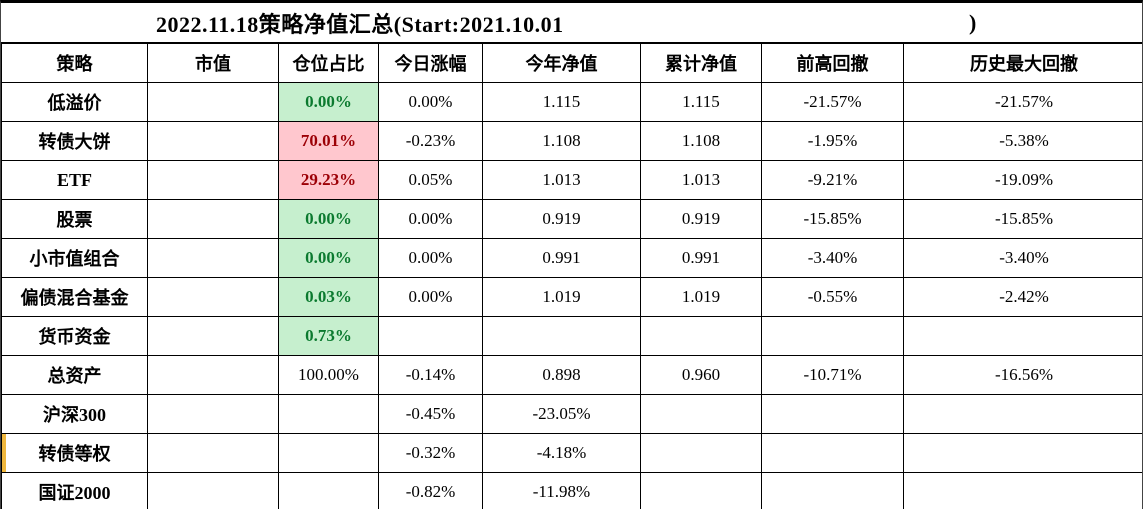 The image size is (1143, 509). I want to click on cell-ytd-nav: -23.05%, so click(561, 414).